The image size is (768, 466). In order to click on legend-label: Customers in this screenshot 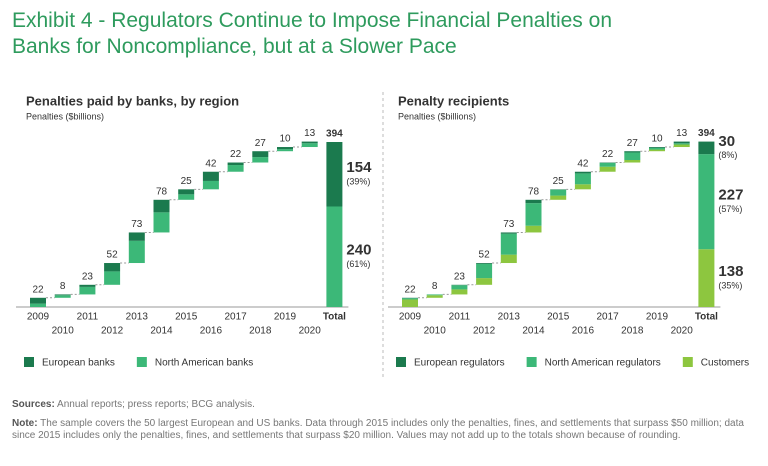, I will do `click(725, 363)`.